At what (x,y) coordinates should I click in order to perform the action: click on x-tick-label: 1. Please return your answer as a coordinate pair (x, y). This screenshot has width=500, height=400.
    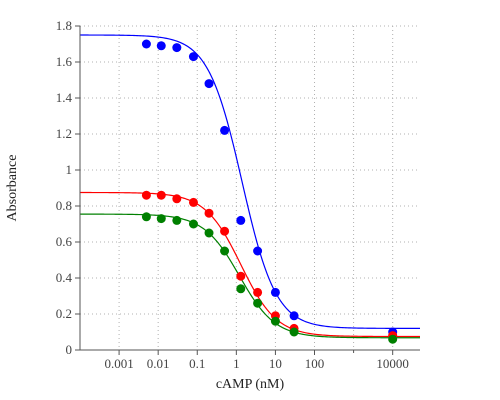
    Looking at the image, I should click on (236, 363).